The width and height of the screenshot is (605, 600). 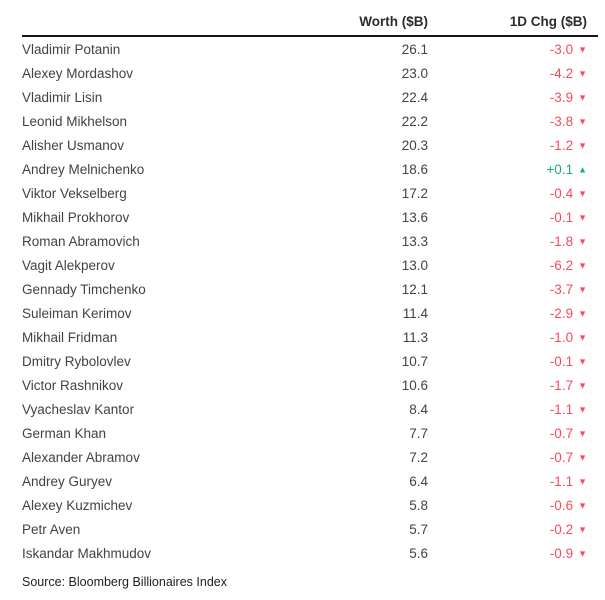 I want to click on row-worth-value: 11.3, so click(x=415, y=337).